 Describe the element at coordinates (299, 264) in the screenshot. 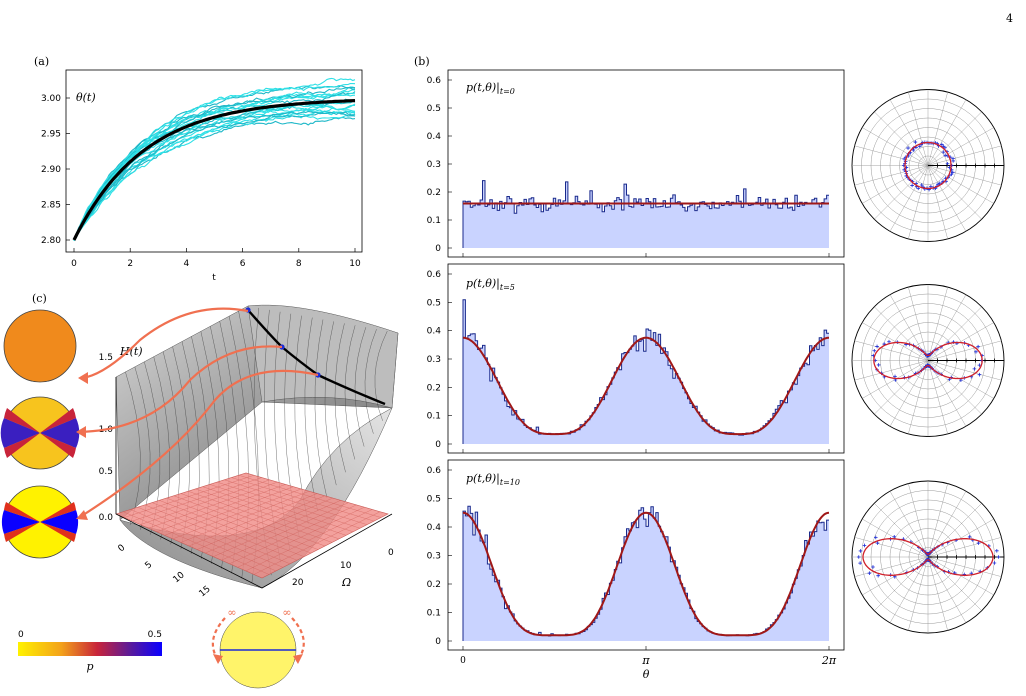

I see `x-tick: 8` at that location.